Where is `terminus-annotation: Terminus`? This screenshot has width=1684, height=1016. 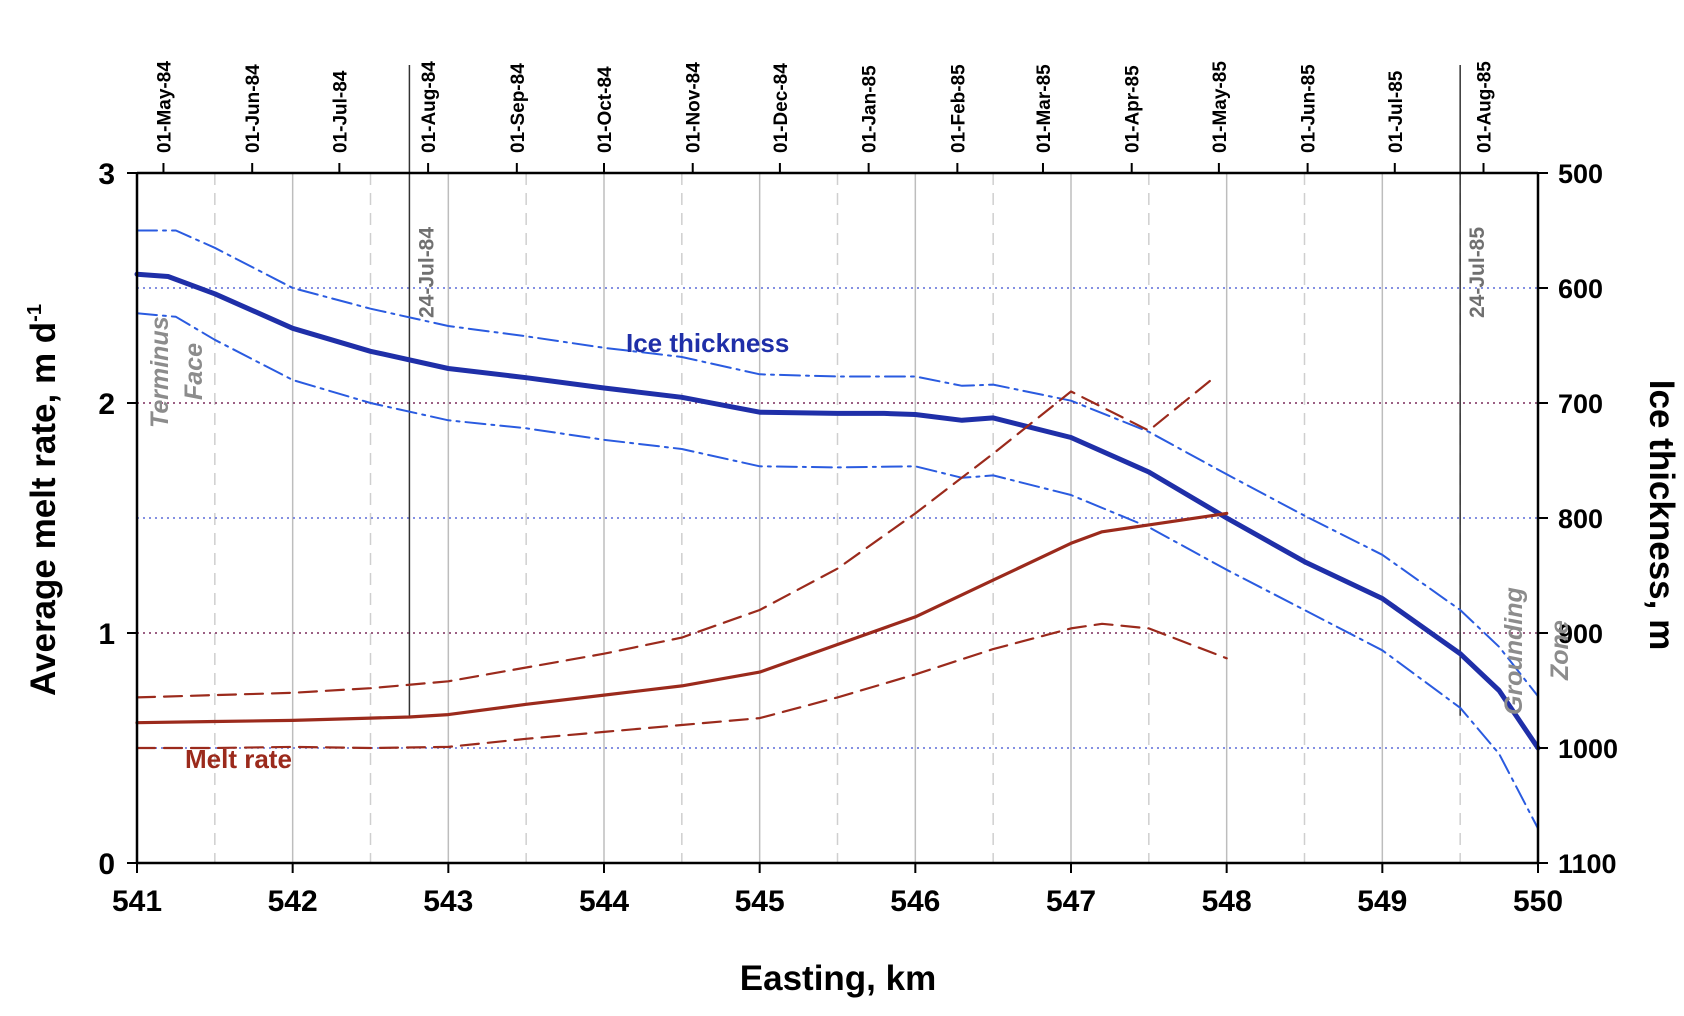
terminus-annotation: Terminus is located at coordinates (160, 372).